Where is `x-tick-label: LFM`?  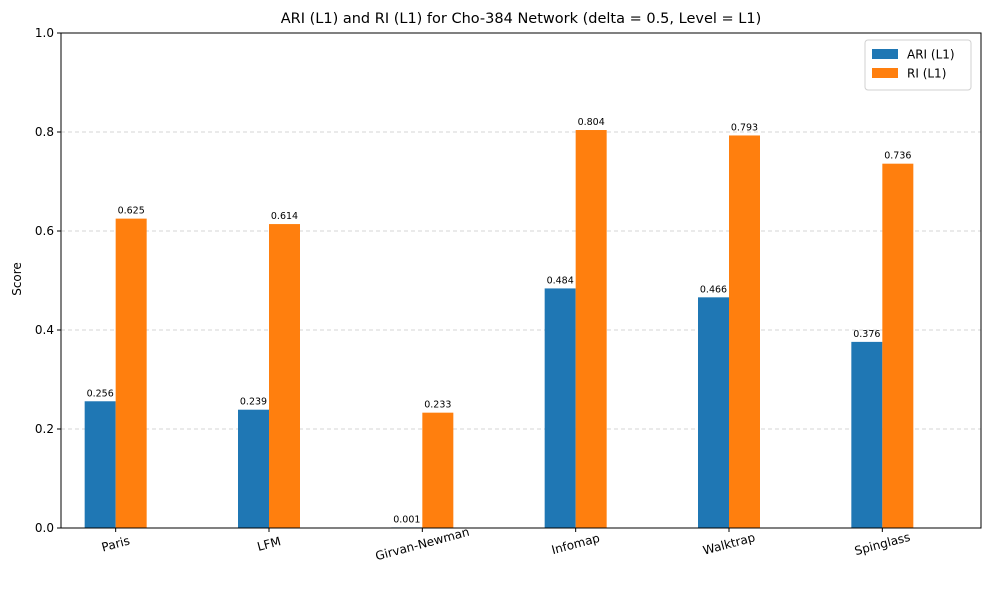
x-tick-label: LFM is located at coordinates (269, 544).